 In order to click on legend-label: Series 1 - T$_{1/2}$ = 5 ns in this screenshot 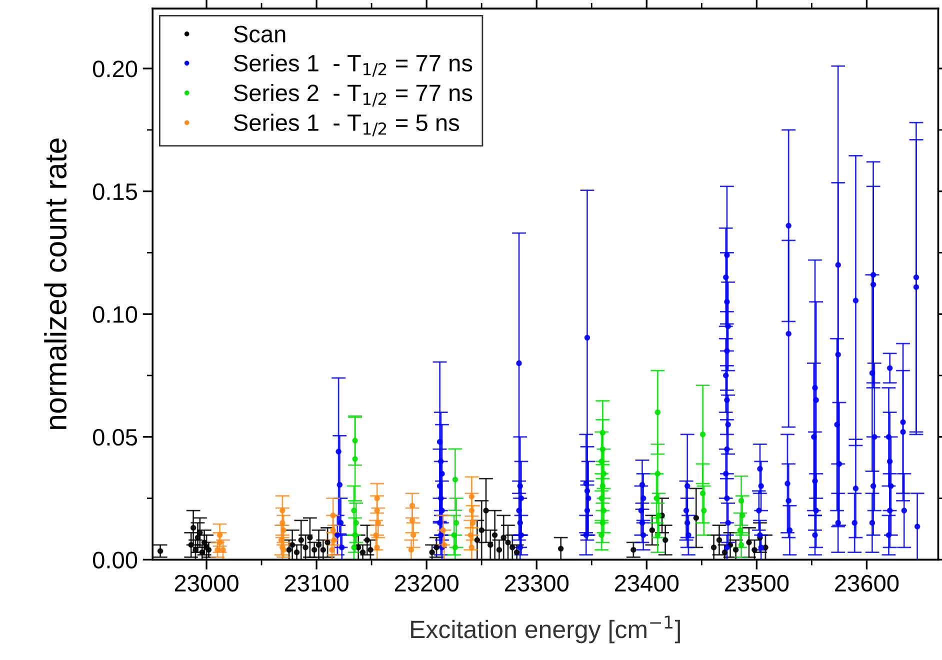, I will do `click(347, 125)`.